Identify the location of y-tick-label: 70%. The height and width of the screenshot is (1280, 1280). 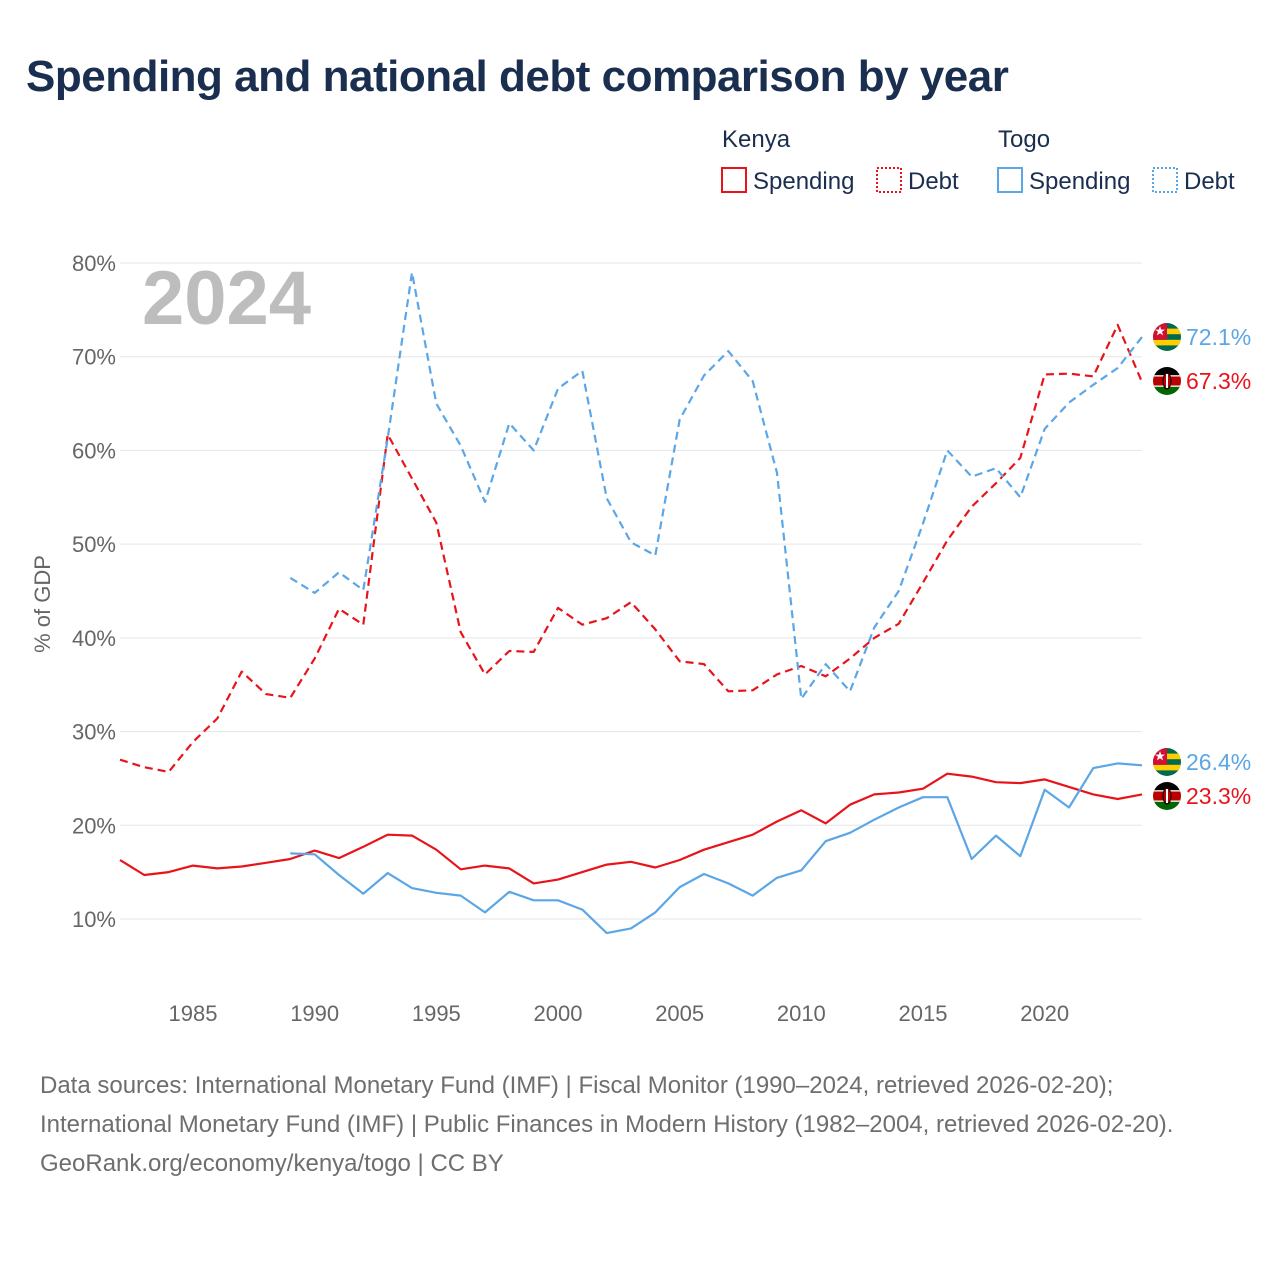
(94, 357).